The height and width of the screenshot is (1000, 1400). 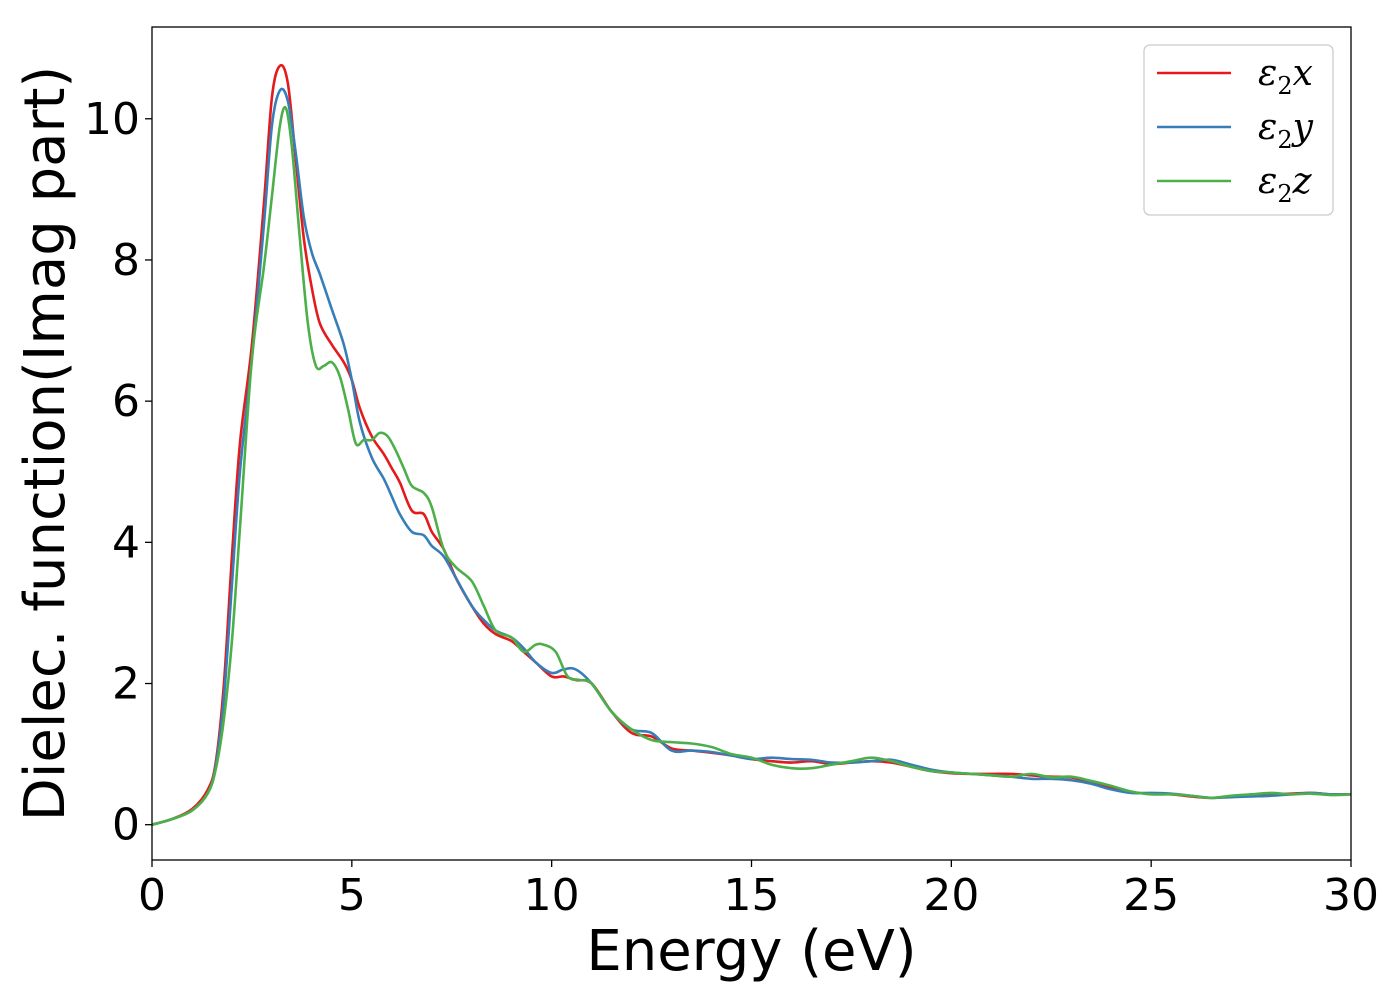 I want to click on x-axis-title: Energy (eV), so click(x=751, y=951).